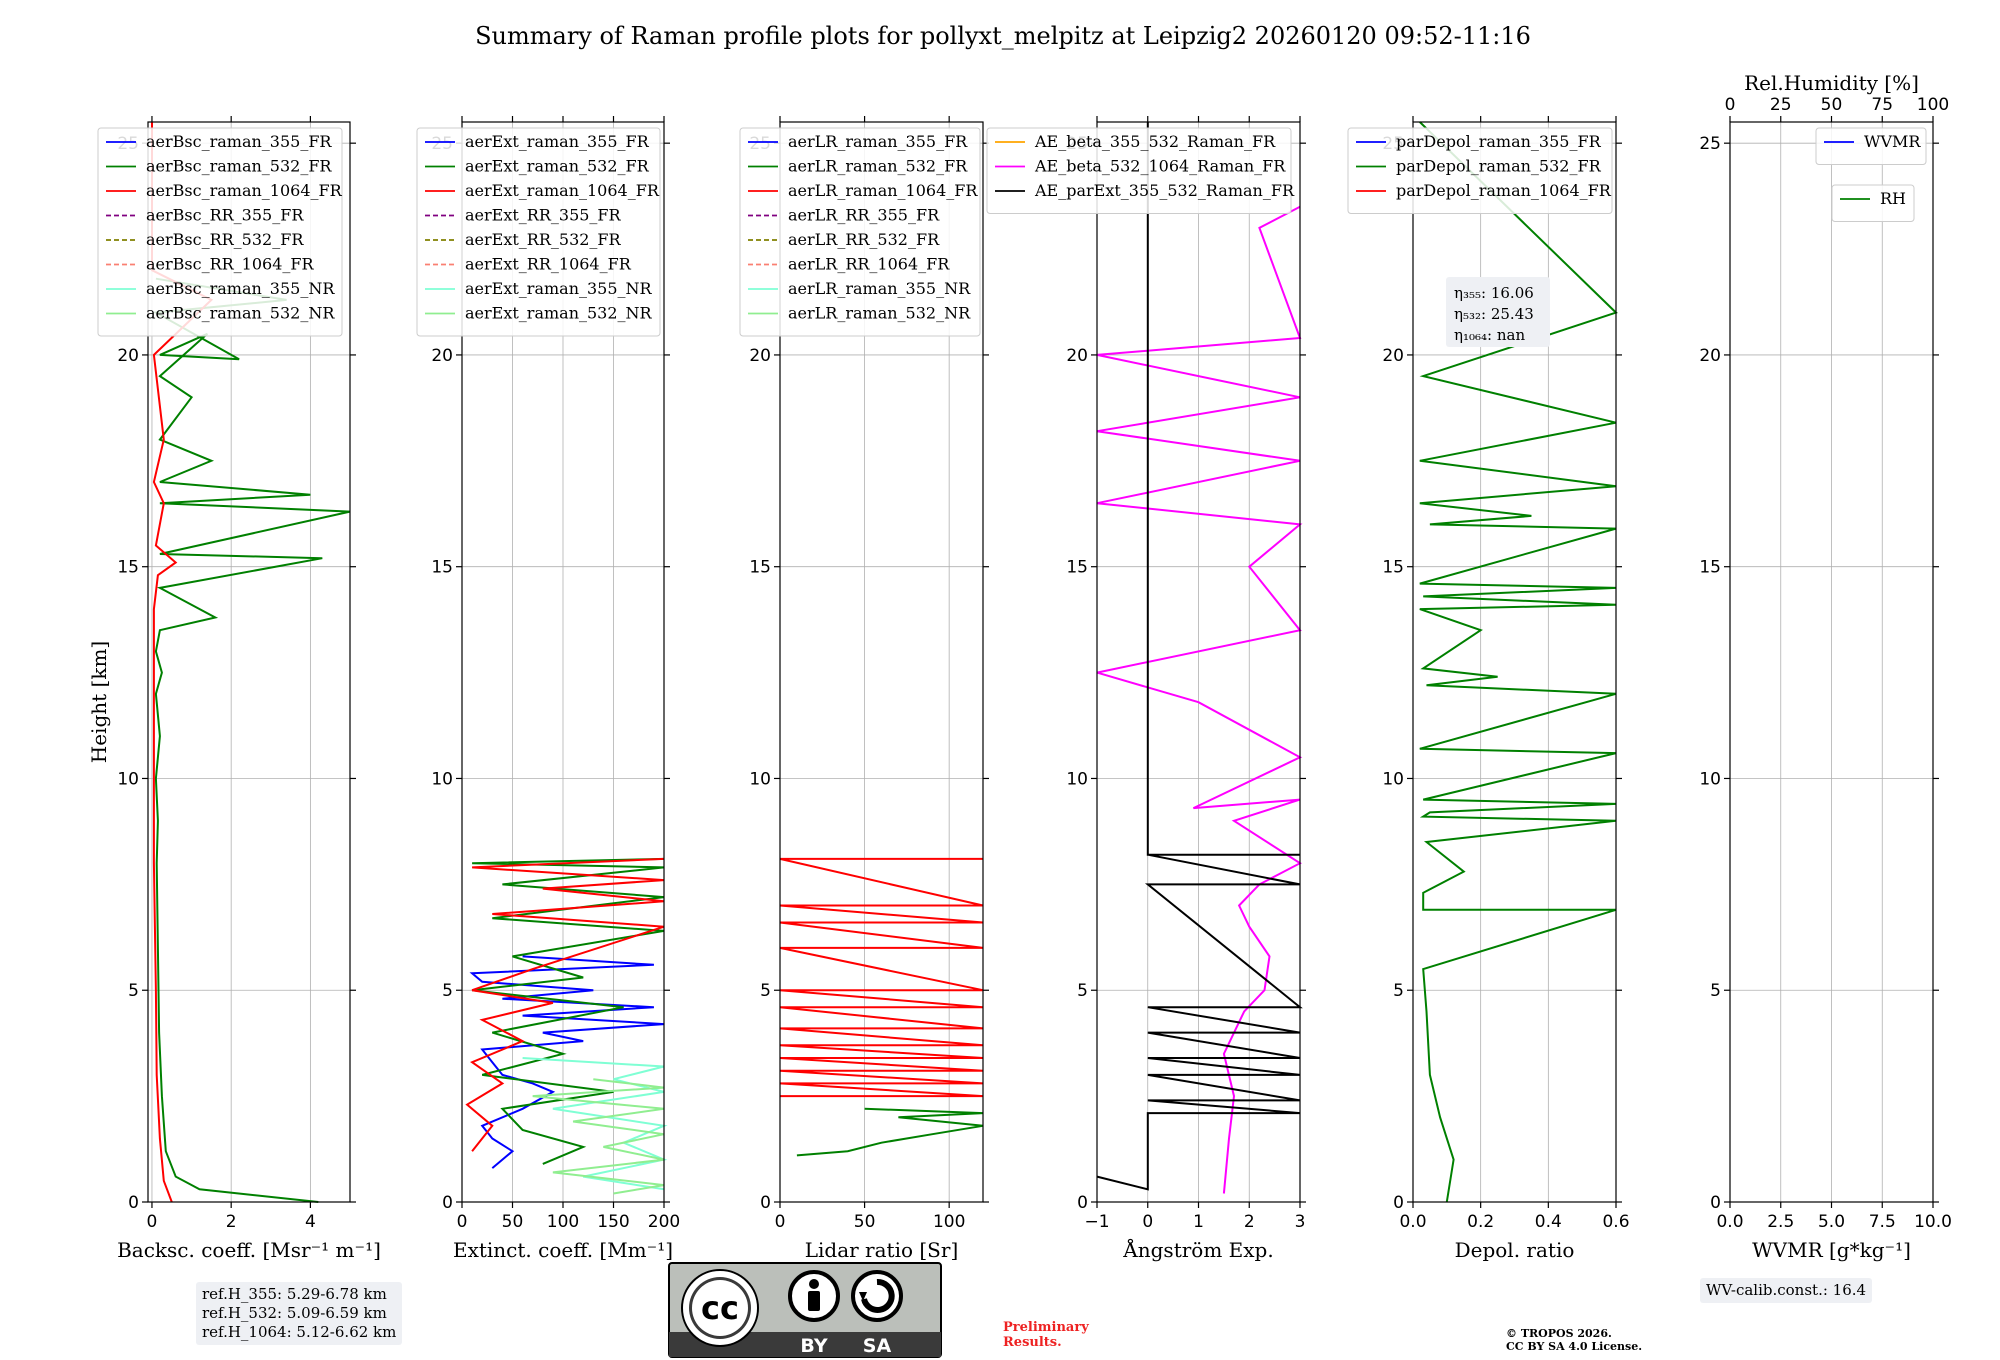  I want to click on x-axis-label: WVMR [g*kg⁻¹], so click(1831, 1250).